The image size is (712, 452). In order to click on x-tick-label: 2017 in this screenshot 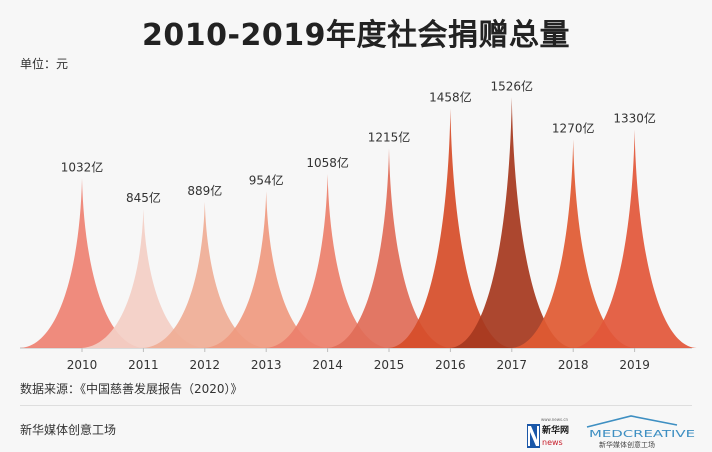, I will do `click(512, 365)`.